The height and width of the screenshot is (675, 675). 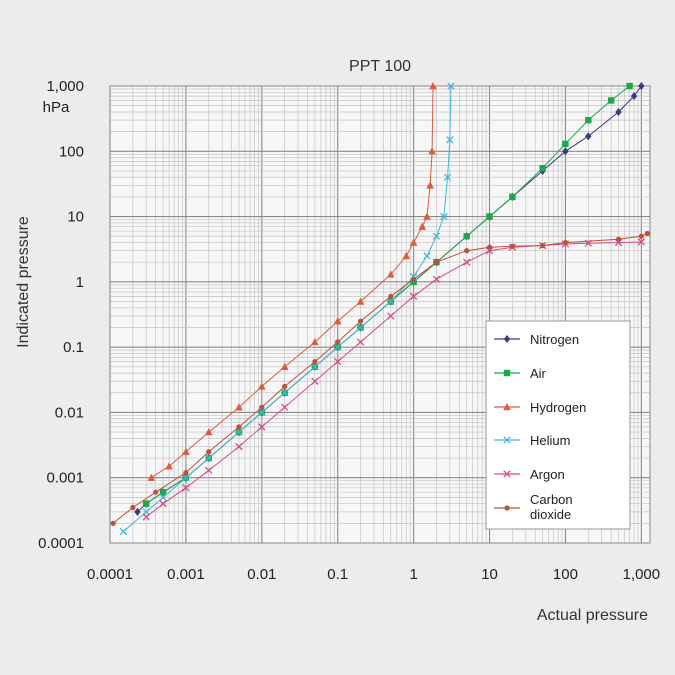 What do you see at coordinates (413, 574) in the screenshot?
I see `x-tick-label: 1` at bounding box center [413, 574].